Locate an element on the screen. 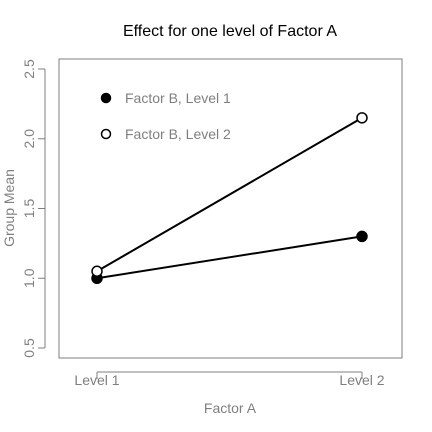 The height and width of the screenshot is (432, 432). series-1-line is located at coordinates (229, 257).